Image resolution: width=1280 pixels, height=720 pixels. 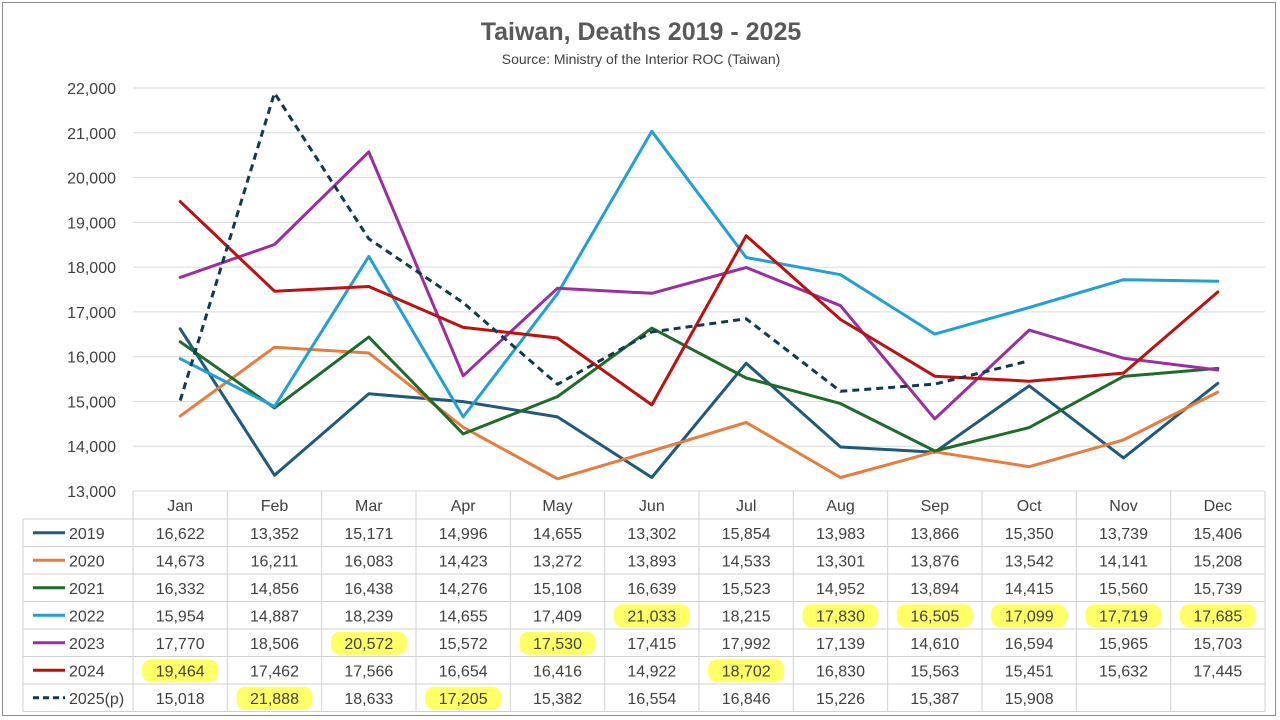 What do you see at coordinates (1123, 671) in the screenshot?
I see `data-label: 15,632` at bounding box center [1123, 671].